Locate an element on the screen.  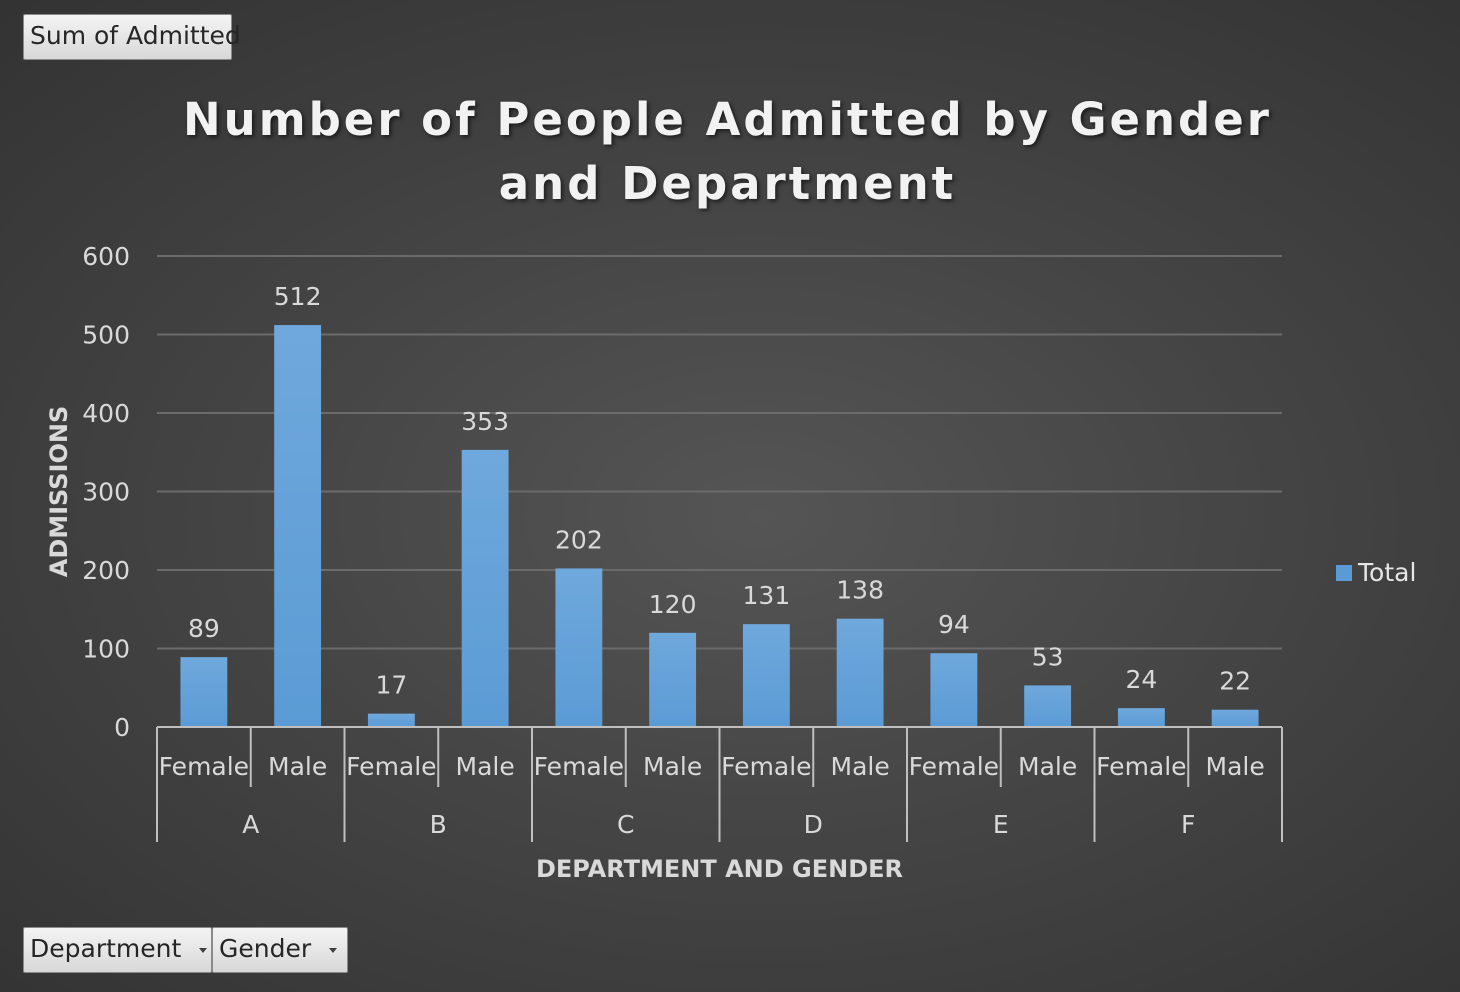
gender-label: Gender is located at coordinates (265, 948).